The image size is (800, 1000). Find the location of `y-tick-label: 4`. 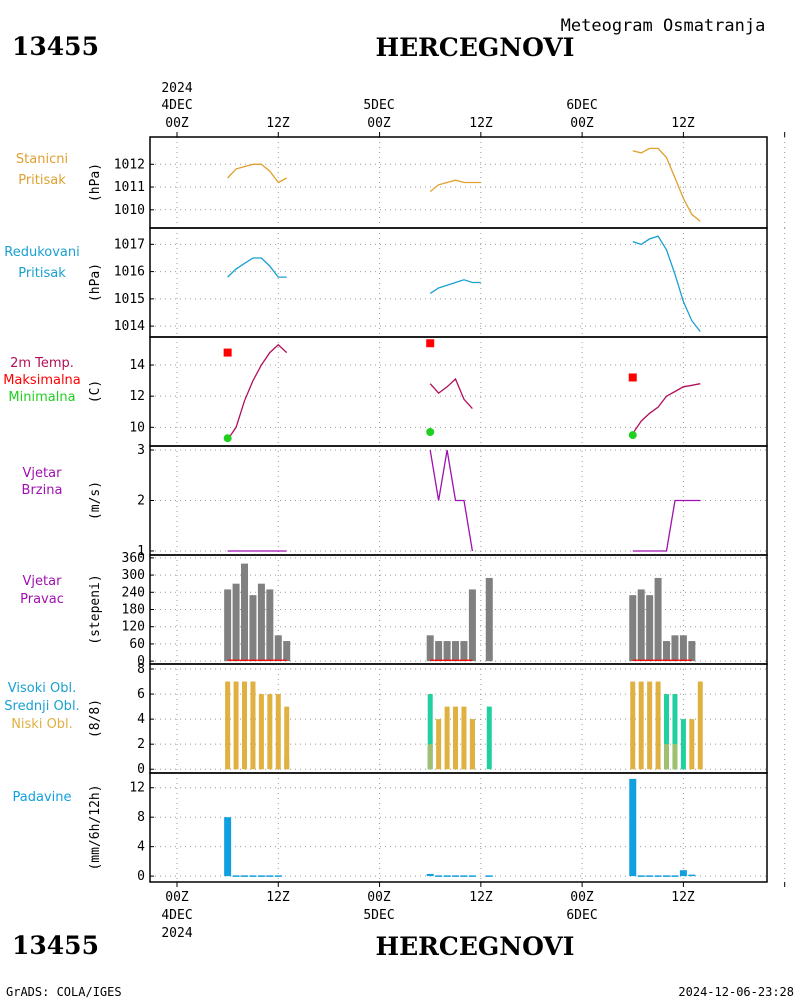

y-tick-label: 4 is located at coordinates (141, 719).